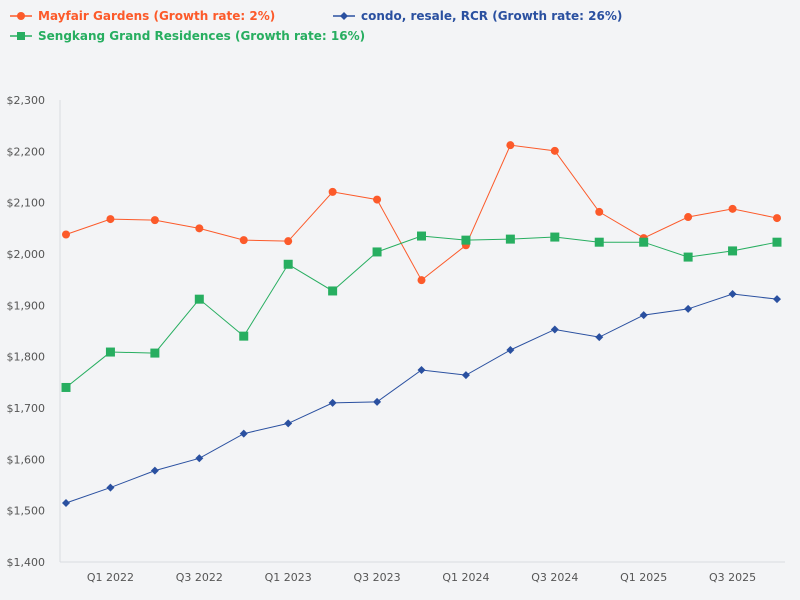 Image resolution: width=800 pixels, height=600 pixels. I want to click on legend-label: Mayfair Gardens (Growth rate: 2%), so click(157, 16).